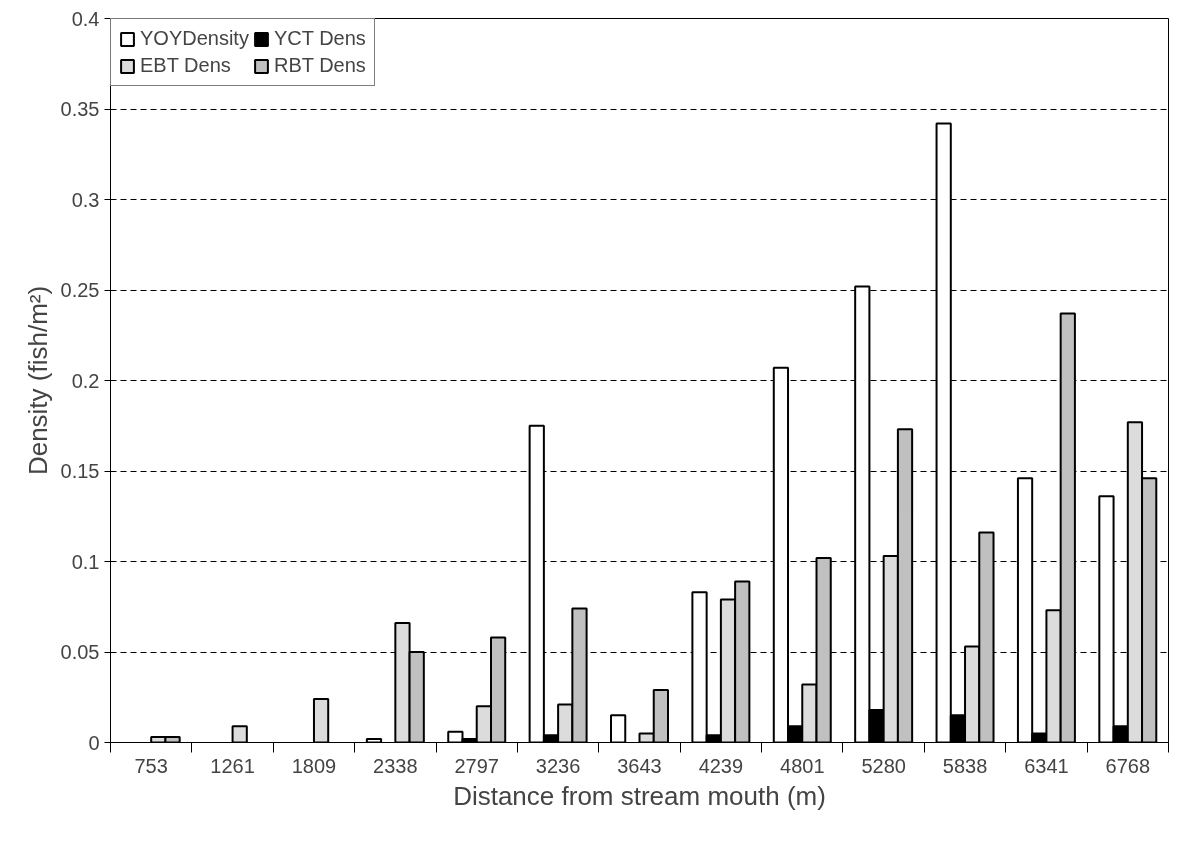 The image size is (1193, 852). I want to click on x-tick-label: 3236, so click(558, 765).